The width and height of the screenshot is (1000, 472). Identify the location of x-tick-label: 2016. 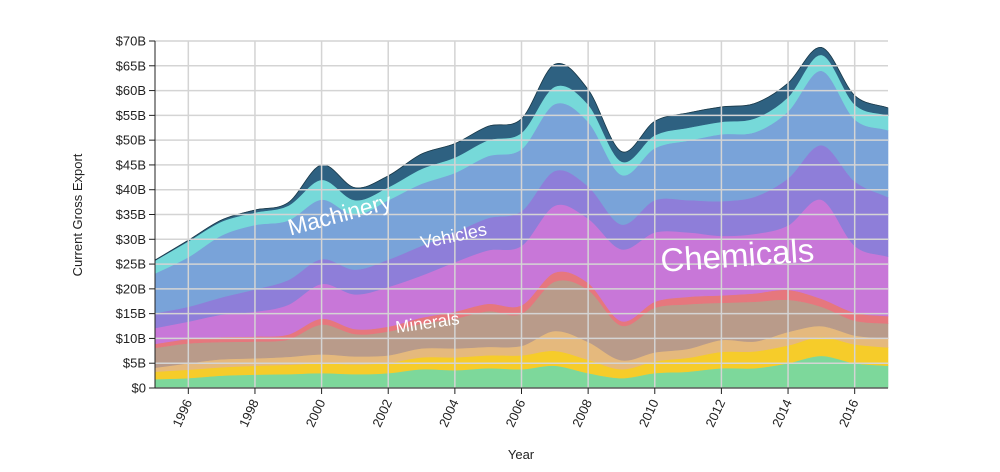
(849, 413).